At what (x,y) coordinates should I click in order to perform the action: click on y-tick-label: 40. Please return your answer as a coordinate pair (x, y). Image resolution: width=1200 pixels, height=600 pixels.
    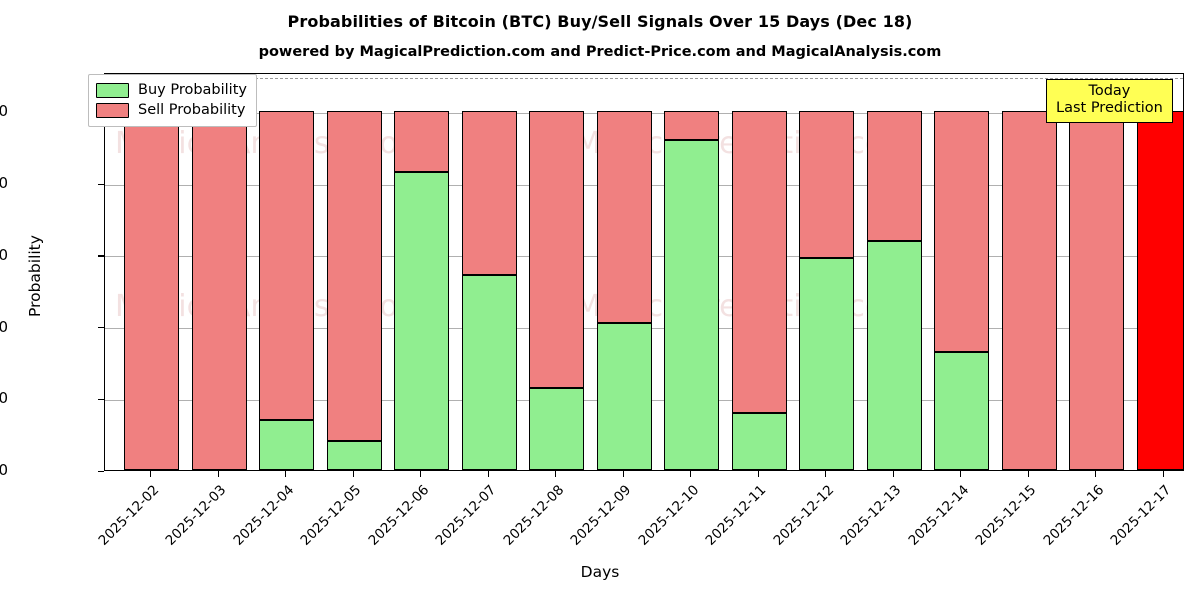
    Looking at the image, I should click on (4, 326).